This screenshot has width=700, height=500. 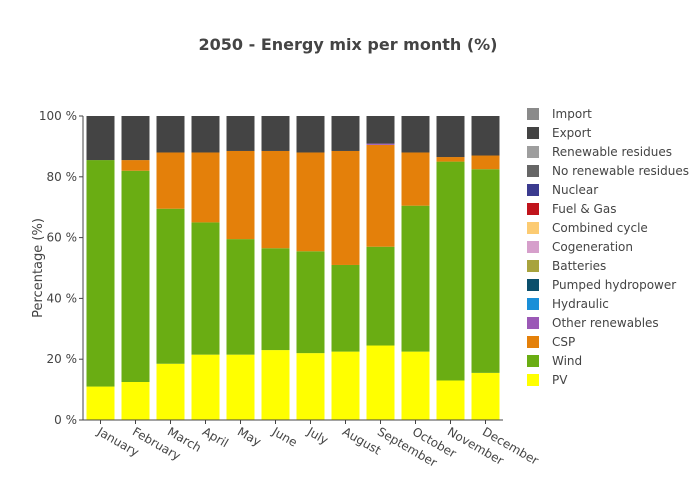 I want to click on x-tick-label: June, so click(x=284, y=437).